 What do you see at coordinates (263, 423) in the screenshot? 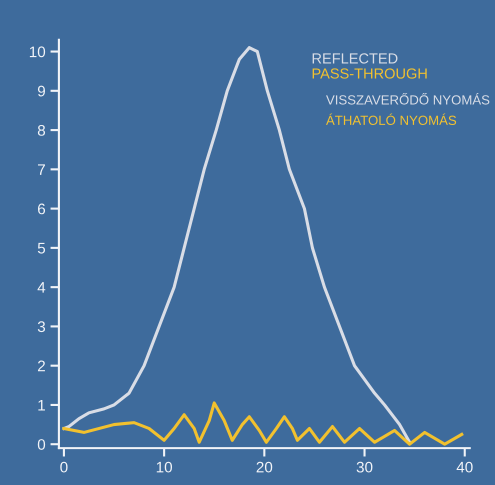
I see `line-series` at bounding box center [263, 423].